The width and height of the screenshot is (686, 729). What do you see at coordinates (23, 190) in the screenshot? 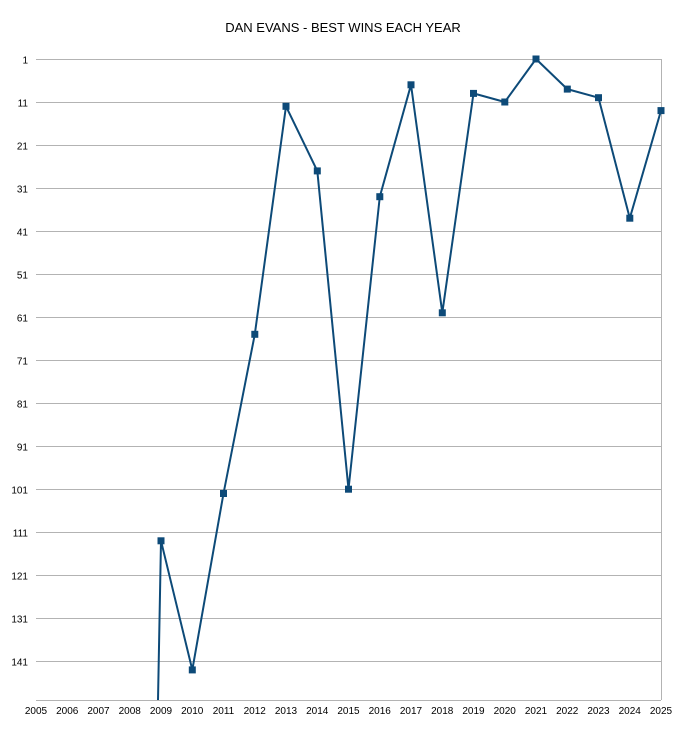
I see `y-tick-label: 31` at bounding box center [23, 190].